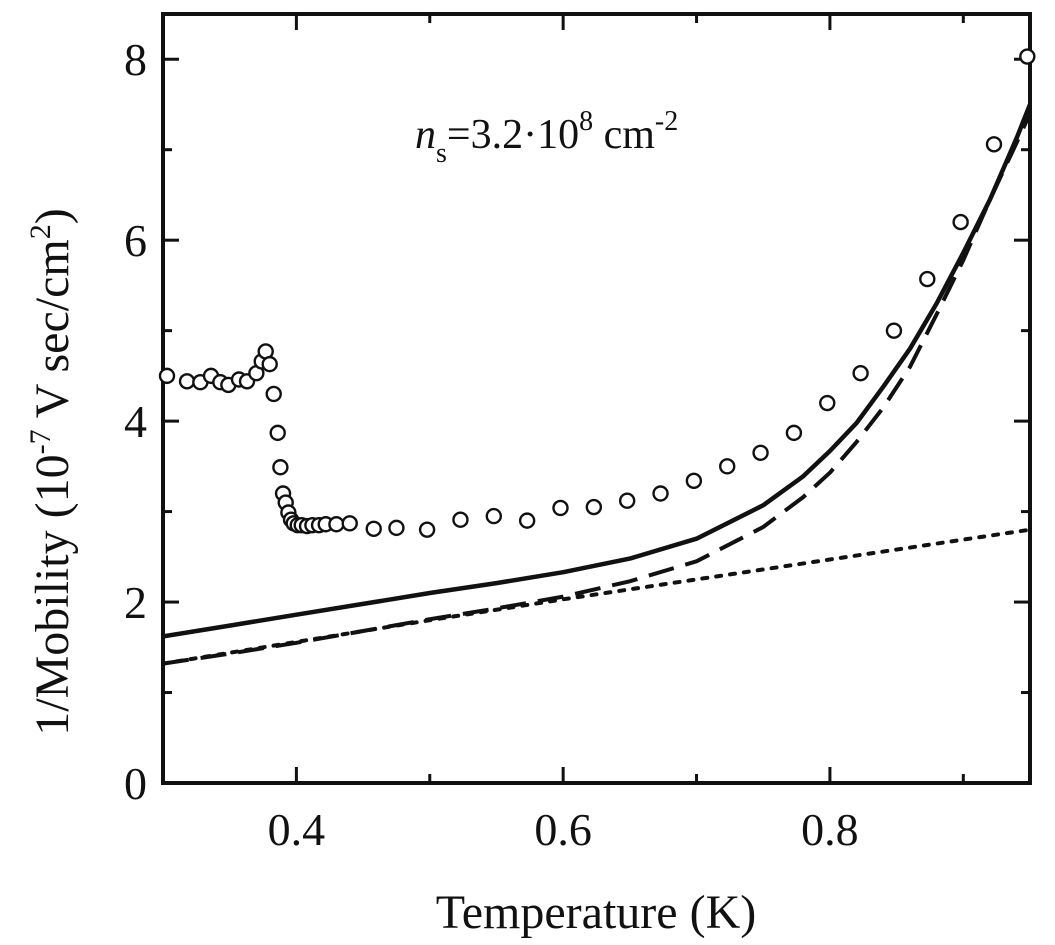 This screenshot has width=1055, height=945. What do you see at coordinates (135, 240) in the screenshot?
I see `y-tick-label: 6` at bounding box center [135, 240].